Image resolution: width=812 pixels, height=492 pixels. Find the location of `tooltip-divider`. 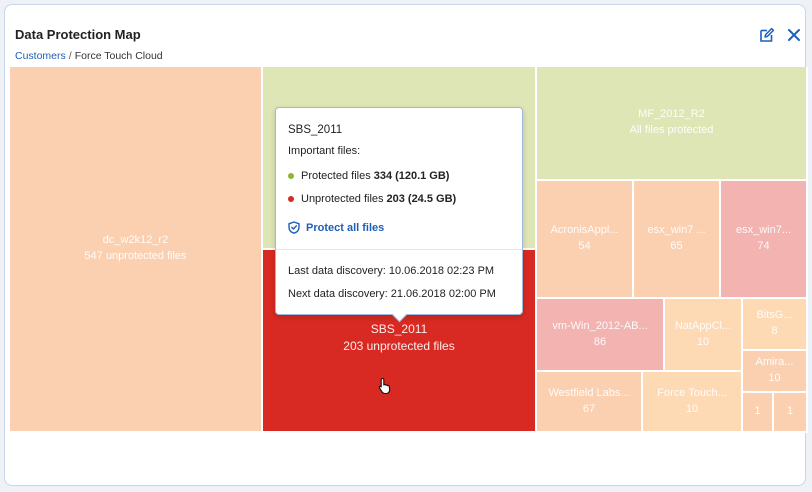

tooltip-divider is located at coordinates (399, 249).